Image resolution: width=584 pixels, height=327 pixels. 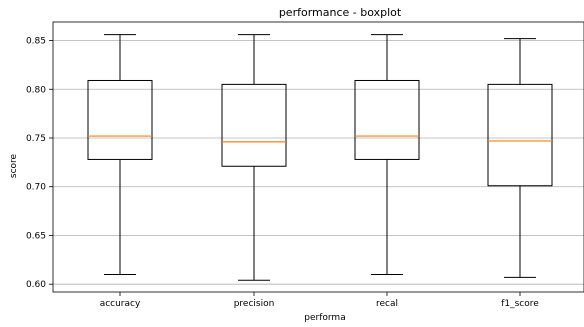 I want to click on x-tick-label: recal, so click(x=387, y=304).